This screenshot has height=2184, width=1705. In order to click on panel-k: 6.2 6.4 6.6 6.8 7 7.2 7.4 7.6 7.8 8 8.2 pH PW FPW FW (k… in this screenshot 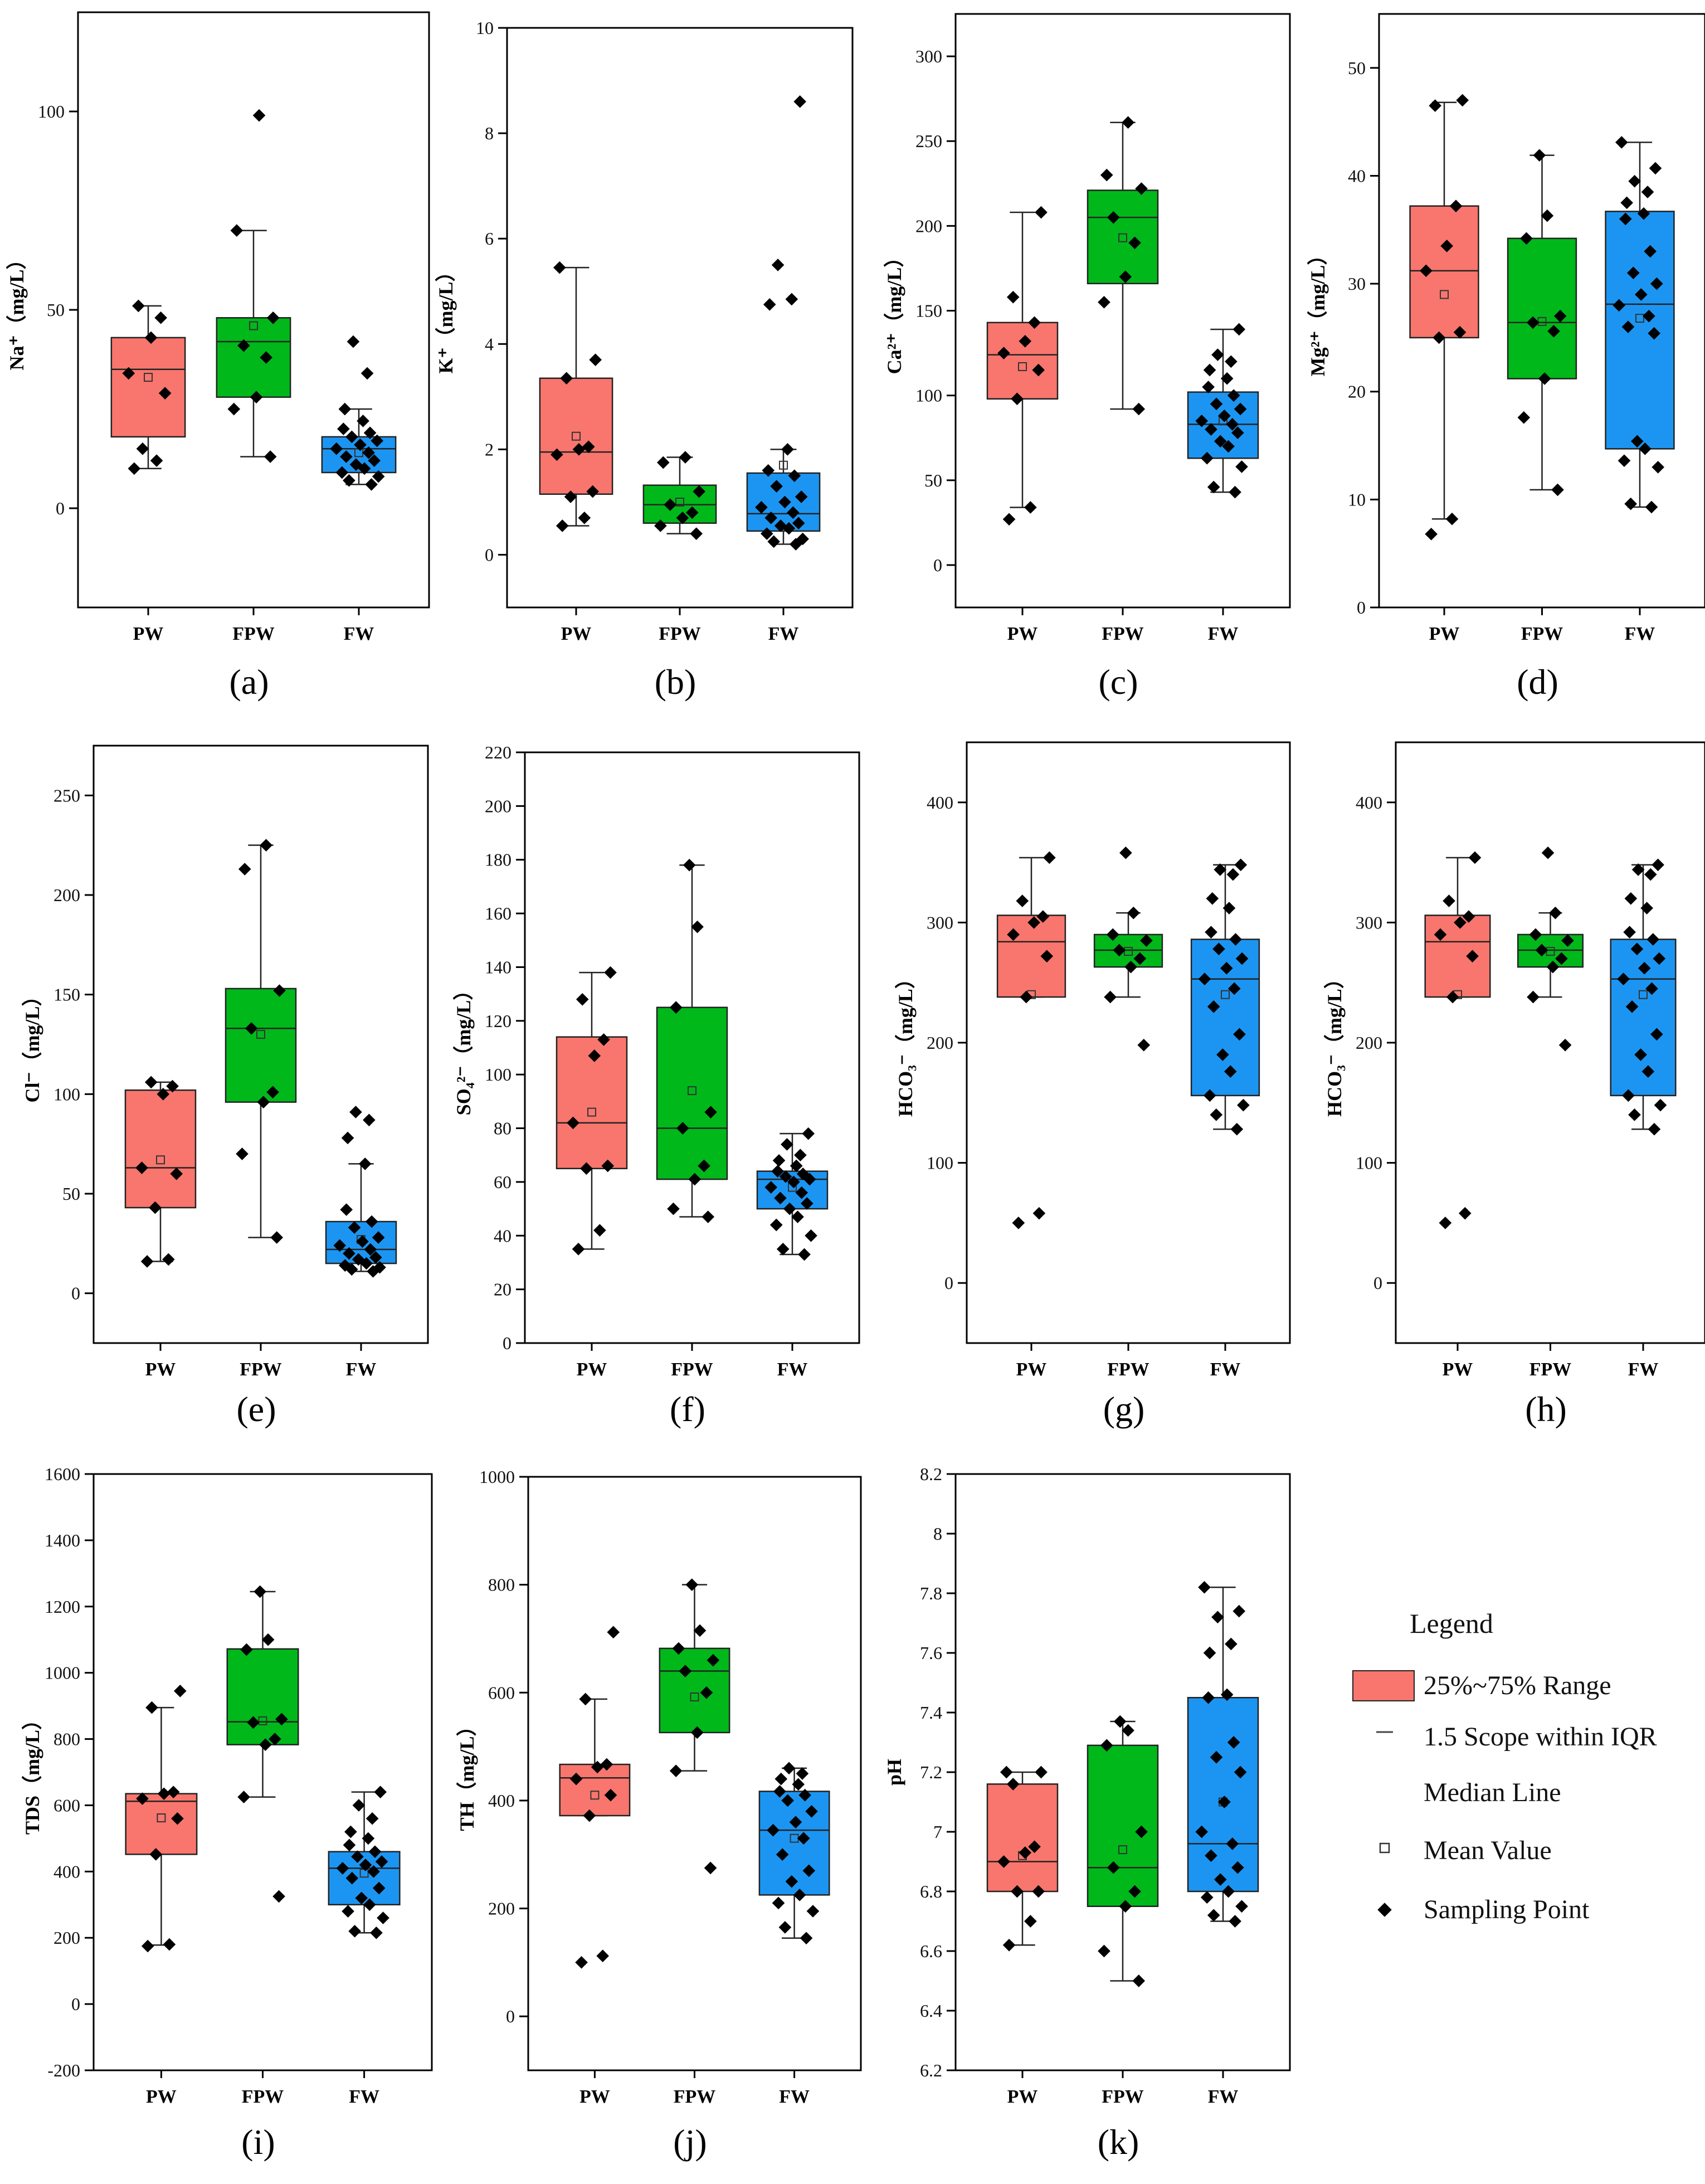, I will do `click(1087, 1813)`.